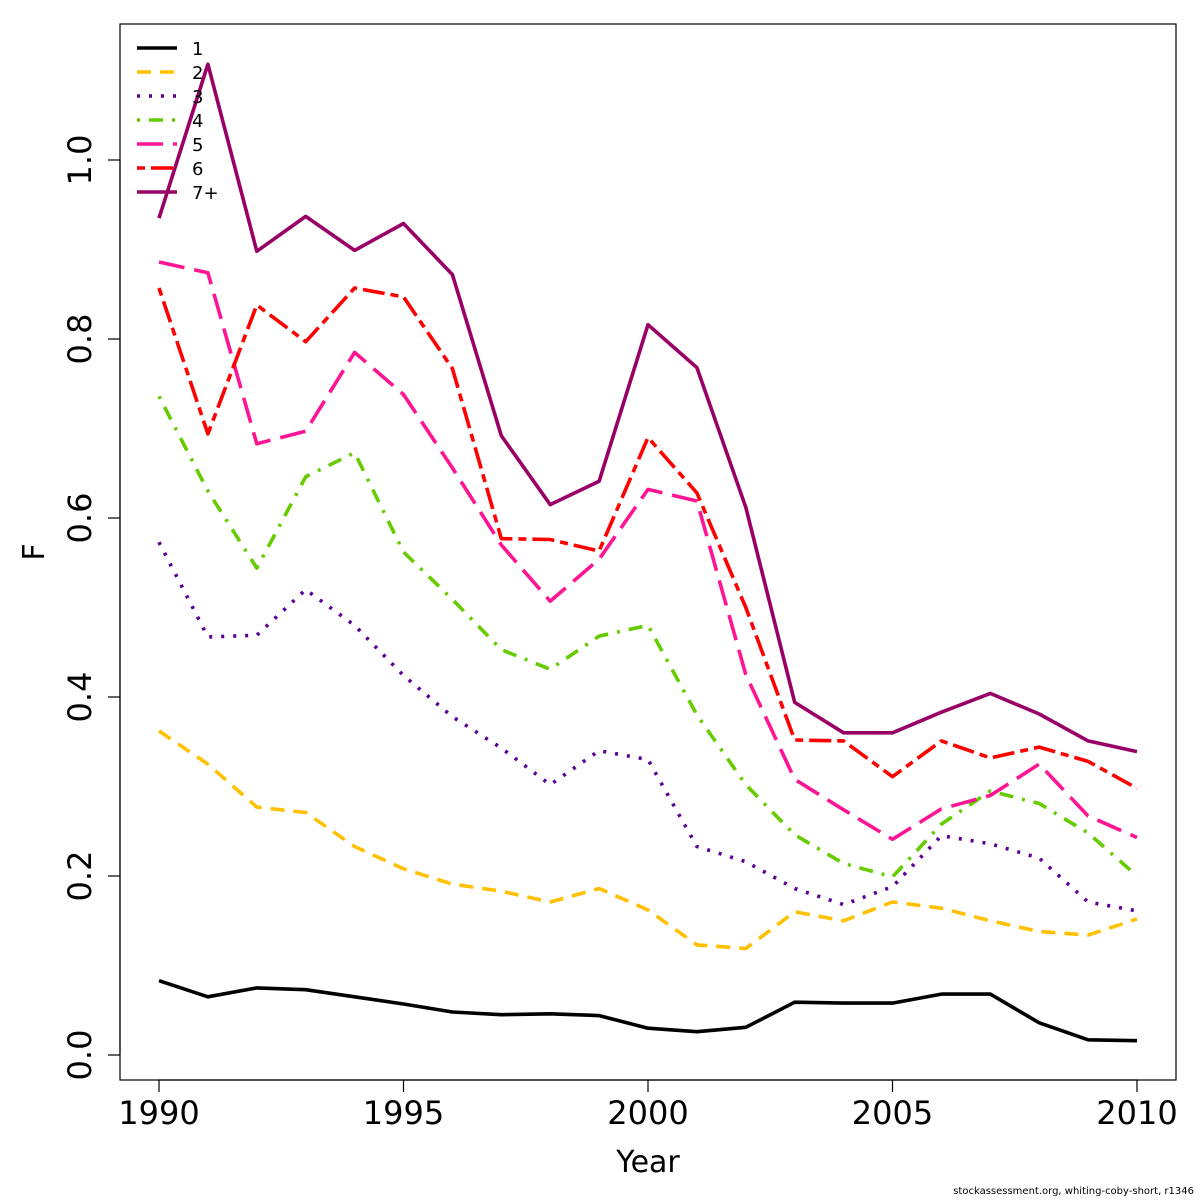  What do you see at coordinates (80, 339) in the screenshot?
I see `y-tick-label: 0.8` at bounding box center [80, 339].